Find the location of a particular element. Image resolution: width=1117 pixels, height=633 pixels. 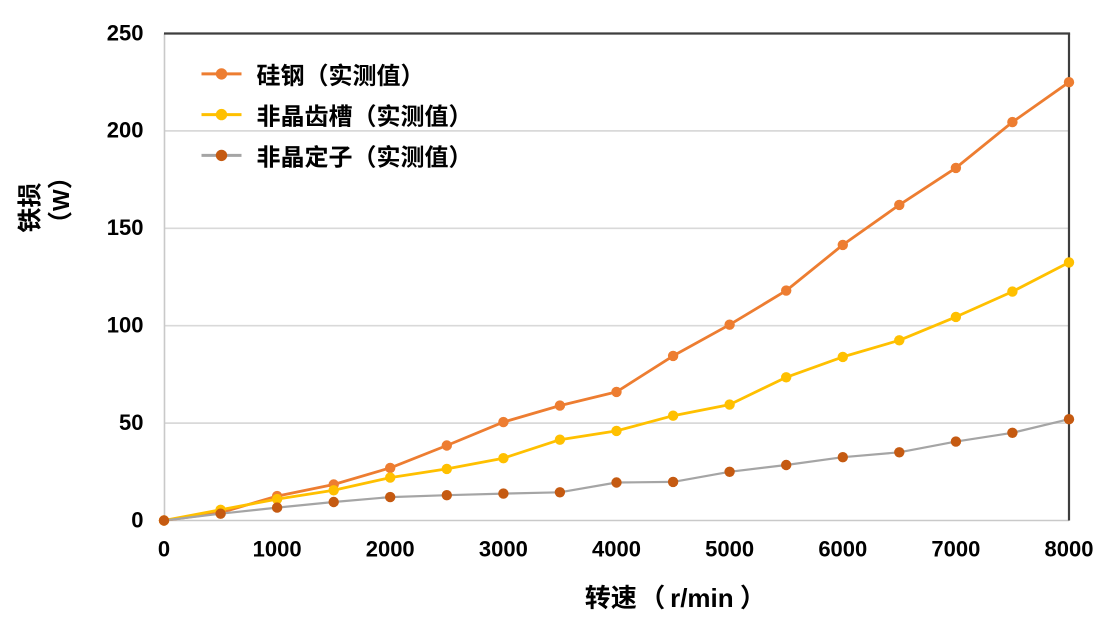

svg-text: r/min is located at coordinates (702, 598).